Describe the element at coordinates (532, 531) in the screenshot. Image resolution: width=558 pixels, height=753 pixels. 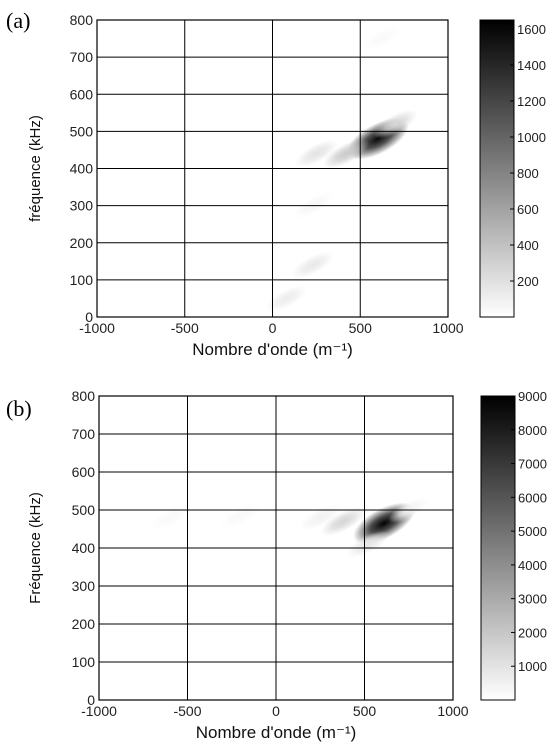
I see `colorbar-tick-label: 5000` at that location.